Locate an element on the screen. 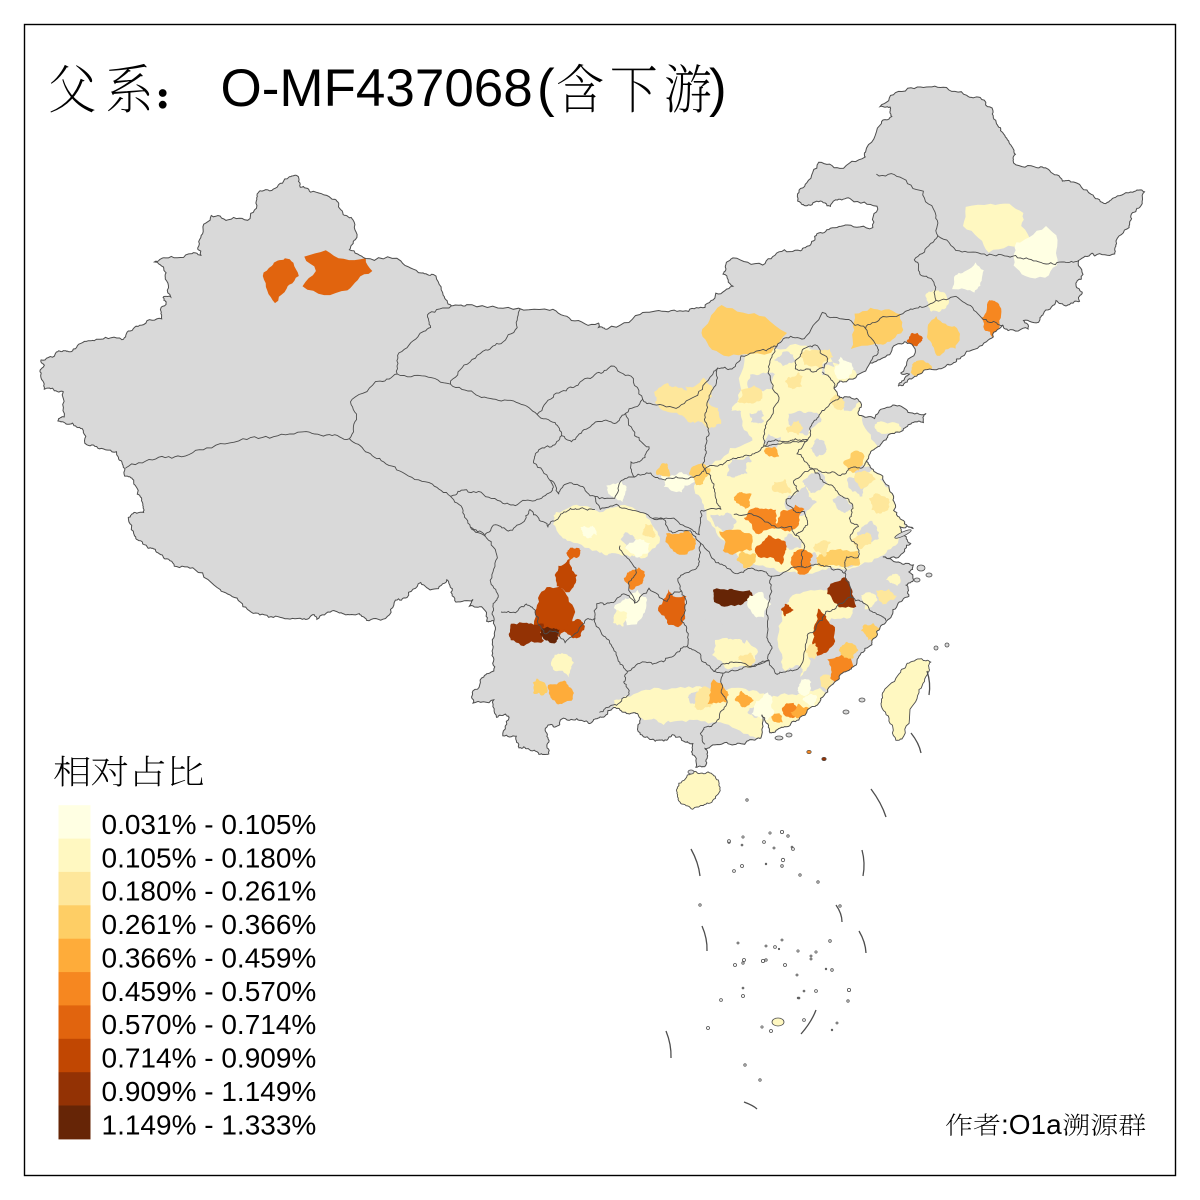  svg-text: :O1a is located at coordinates (1031, 1124).